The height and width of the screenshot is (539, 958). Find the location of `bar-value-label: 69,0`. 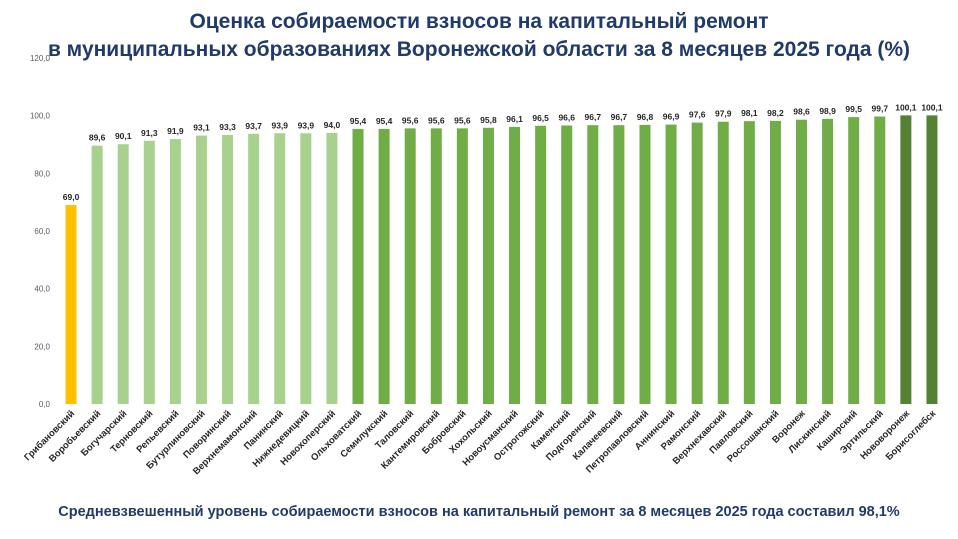

bar-value-label: 69,0 is located at coordinates (71, 197).